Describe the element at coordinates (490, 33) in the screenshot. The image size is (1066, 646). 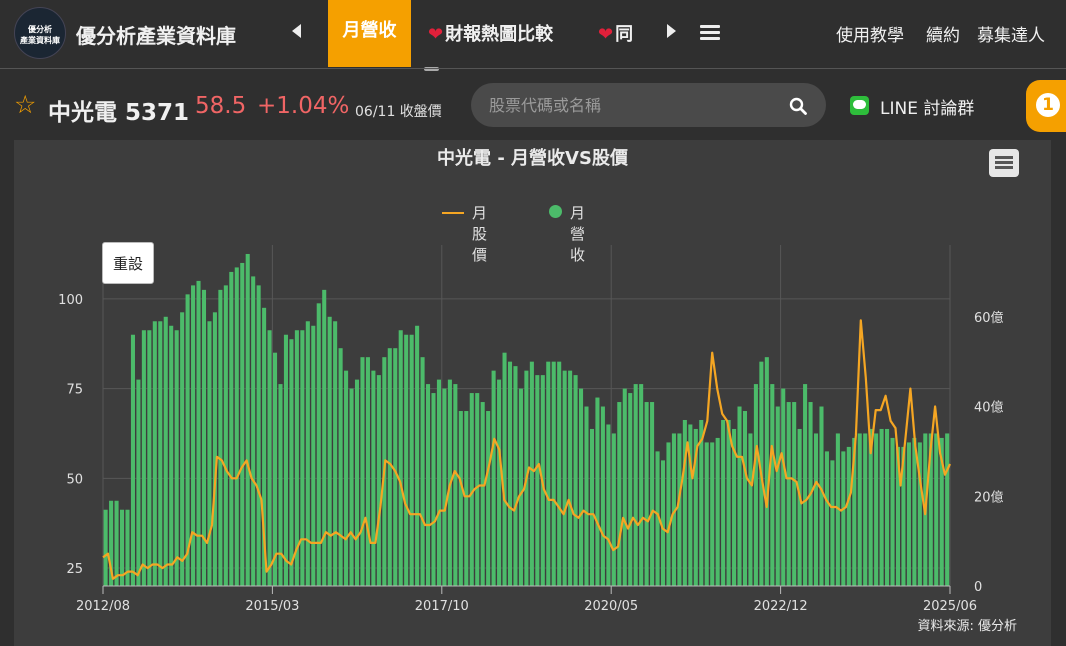
I see `tab-financial-heatmap: ❤ 財報熱圖比較` at that location.